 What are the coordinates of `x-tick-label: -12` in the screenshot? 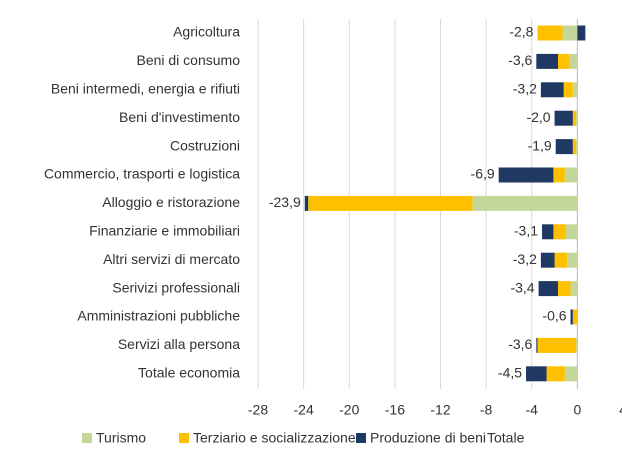 It's located at (440, 410).